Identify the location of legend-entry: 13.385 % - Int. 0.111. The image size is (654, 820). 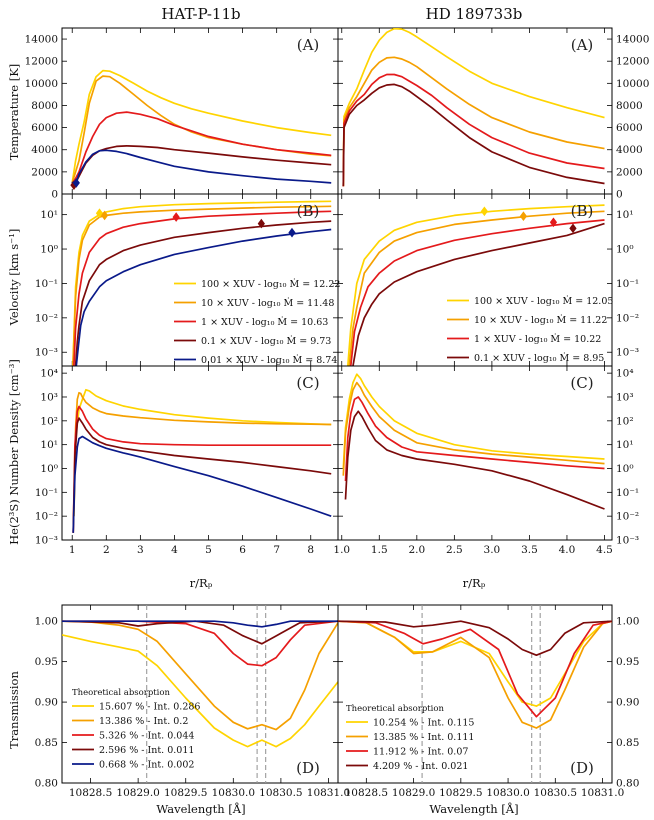
(423, 737).